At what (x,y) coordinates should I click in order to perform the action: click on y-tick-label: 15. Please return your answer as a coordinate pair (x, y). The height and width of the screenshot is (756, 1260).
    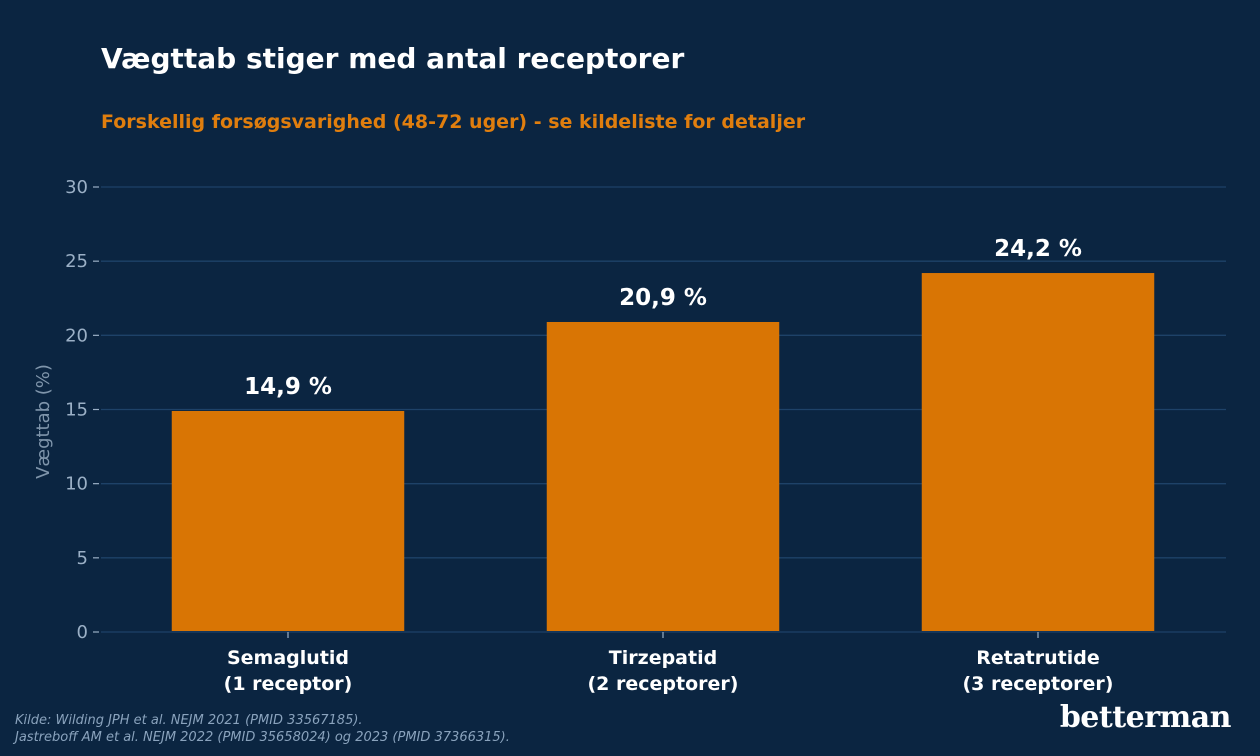
    Looking at the image, I should click on (76, 410).